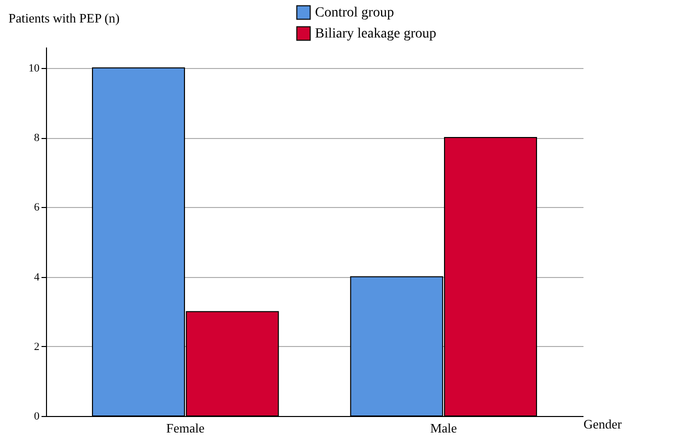 This screenshot has height=448, width=680. What do you see at coordinates (354, 13) in the screenshot?
I see `legend-label: Control group` at bounding box center [354, 13].